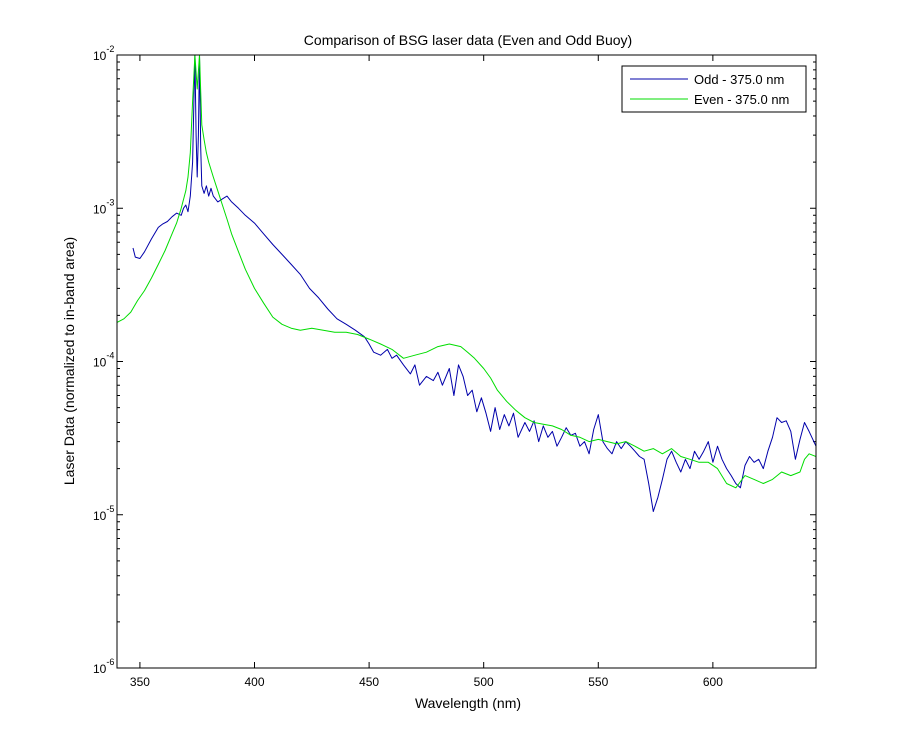  I want to click on y-tick-exponent: -5, so click(110, 509).